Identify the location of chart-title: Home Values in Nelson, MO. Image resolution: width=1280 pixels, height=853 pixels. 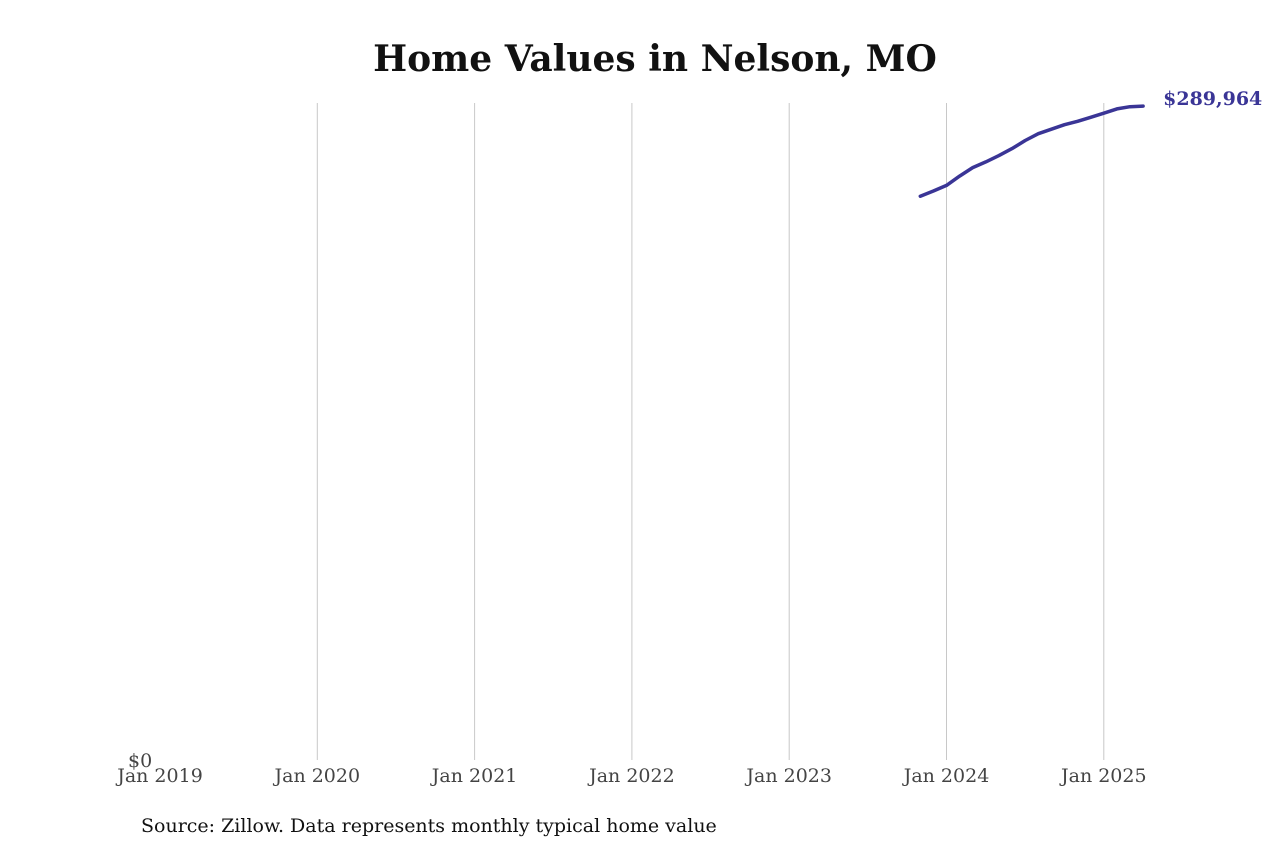
(655, 59).